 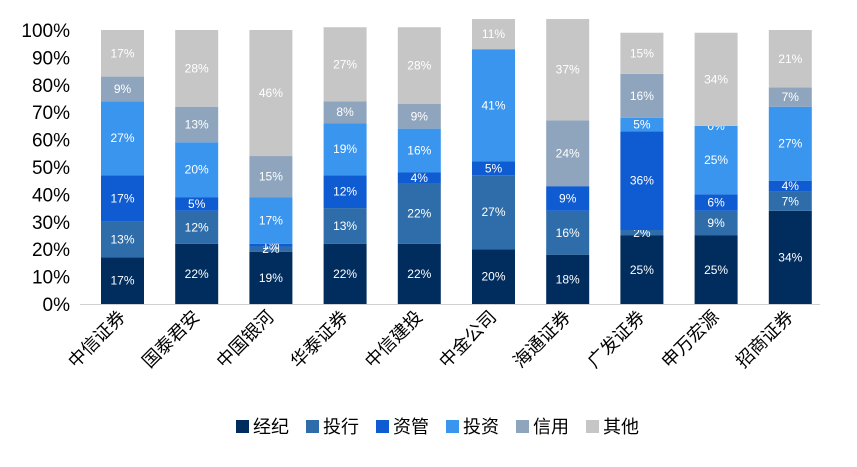 What do you see at coordinates (51, 223) in the screenshot?
I see `y-tick-label: 30%` at bounding box center [51, 223].